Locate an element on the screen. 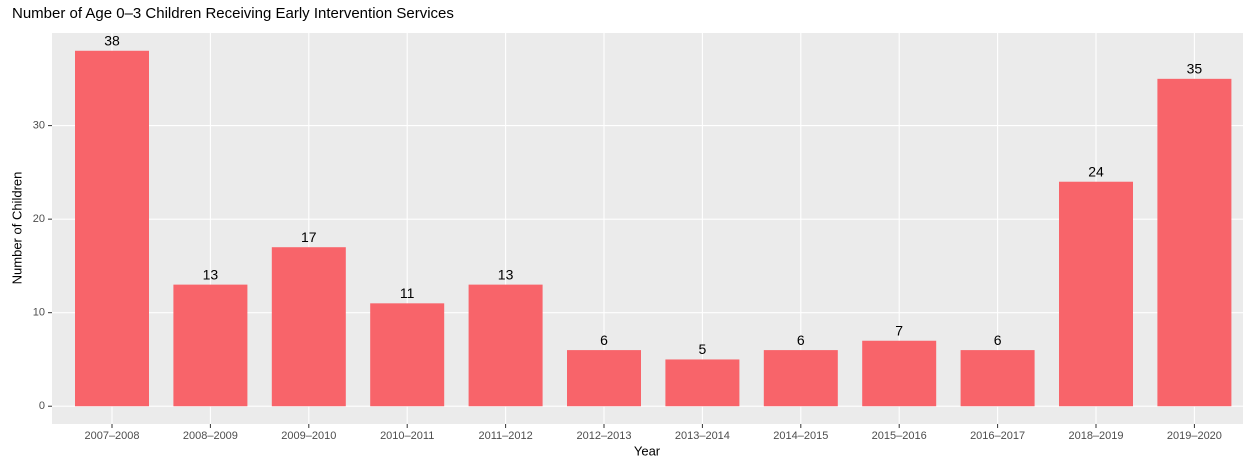 This screenshot has width=1251, height=460. data-label: 35 is located at coordinates (1195, 69).